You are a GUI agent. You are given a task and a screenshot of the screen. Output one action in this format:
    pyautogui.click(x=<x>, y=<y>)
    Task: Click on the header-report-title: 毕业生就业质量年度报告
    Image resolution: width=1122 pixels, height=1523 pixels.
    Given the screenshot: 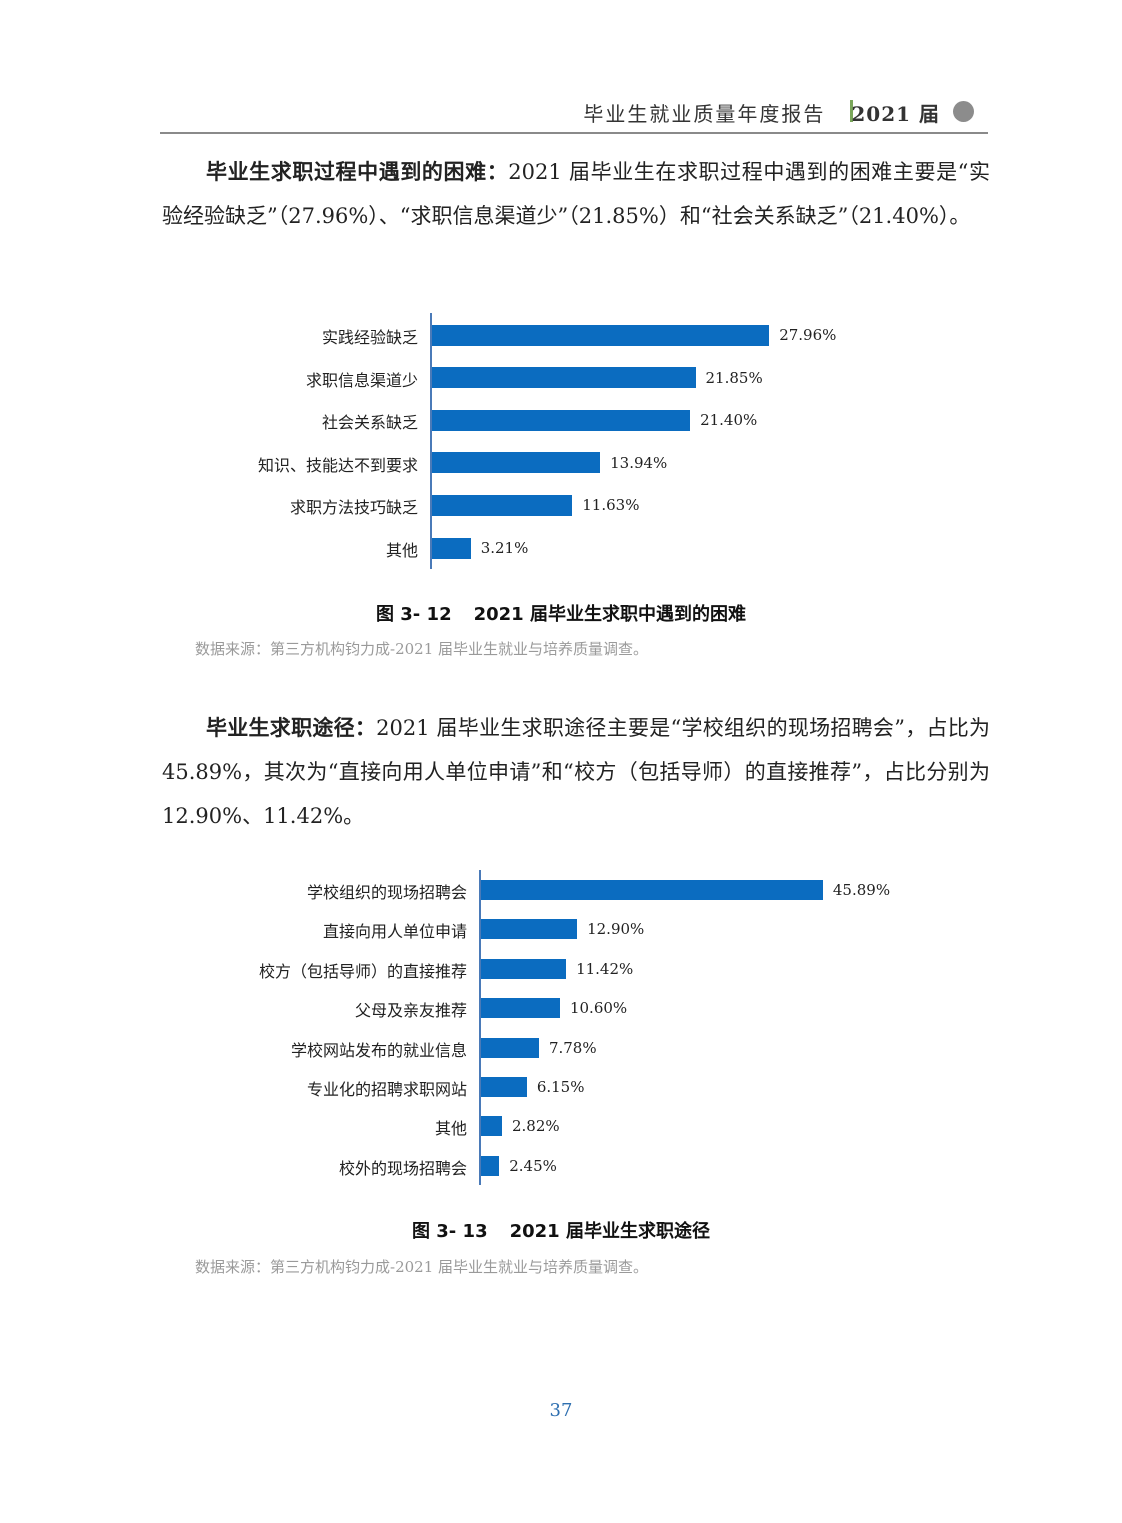 What is the action you would take?
    pyautogui.click(x=704, y=114)
    